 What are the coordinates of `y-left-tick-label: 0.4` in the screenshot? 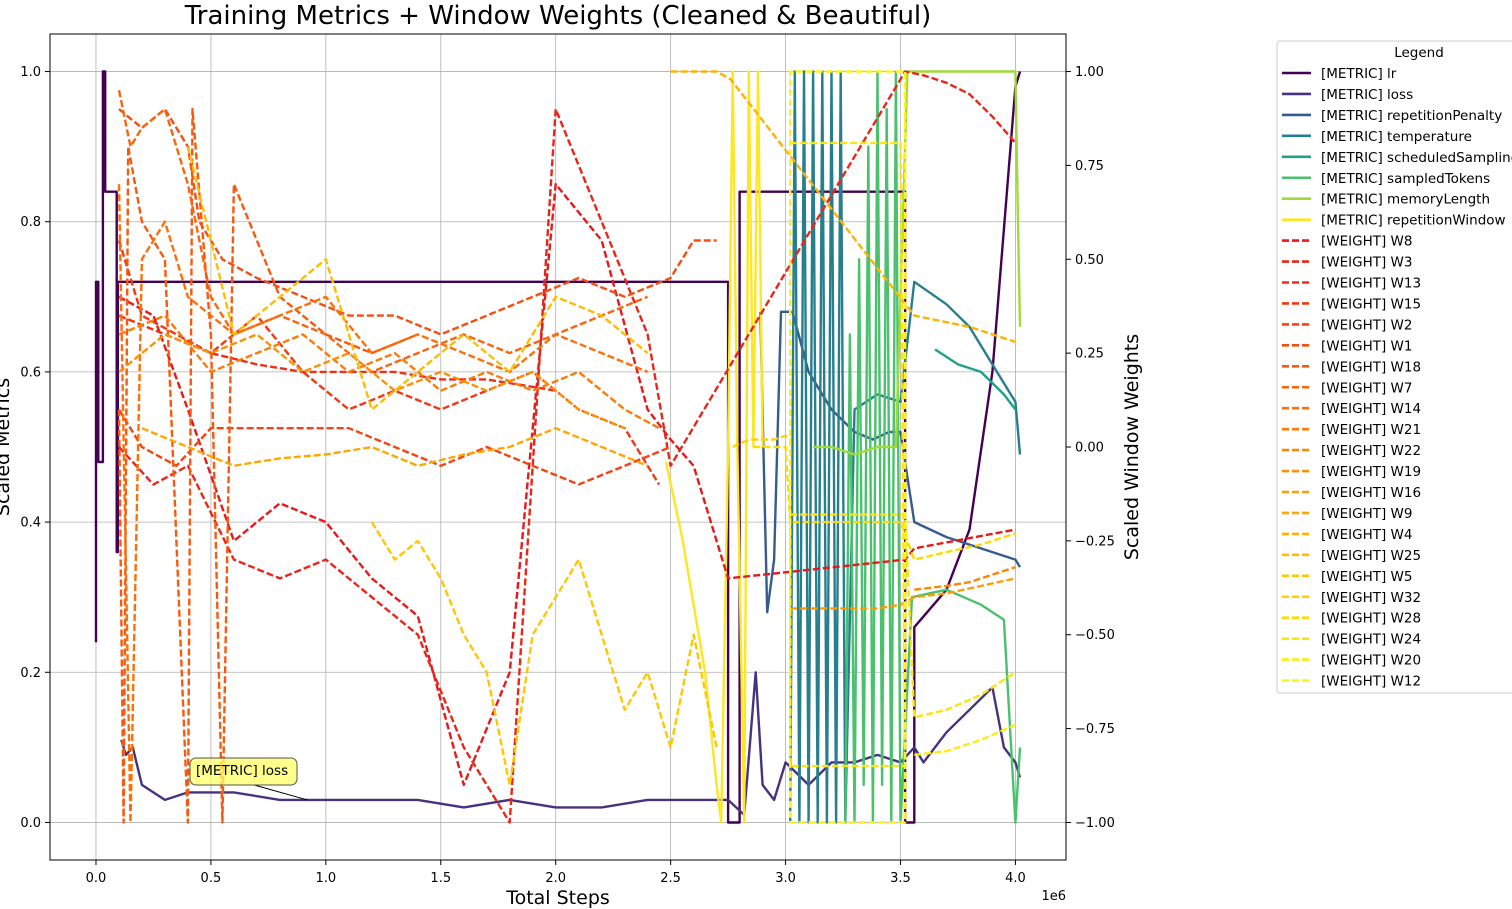 It's located at (30, 523).